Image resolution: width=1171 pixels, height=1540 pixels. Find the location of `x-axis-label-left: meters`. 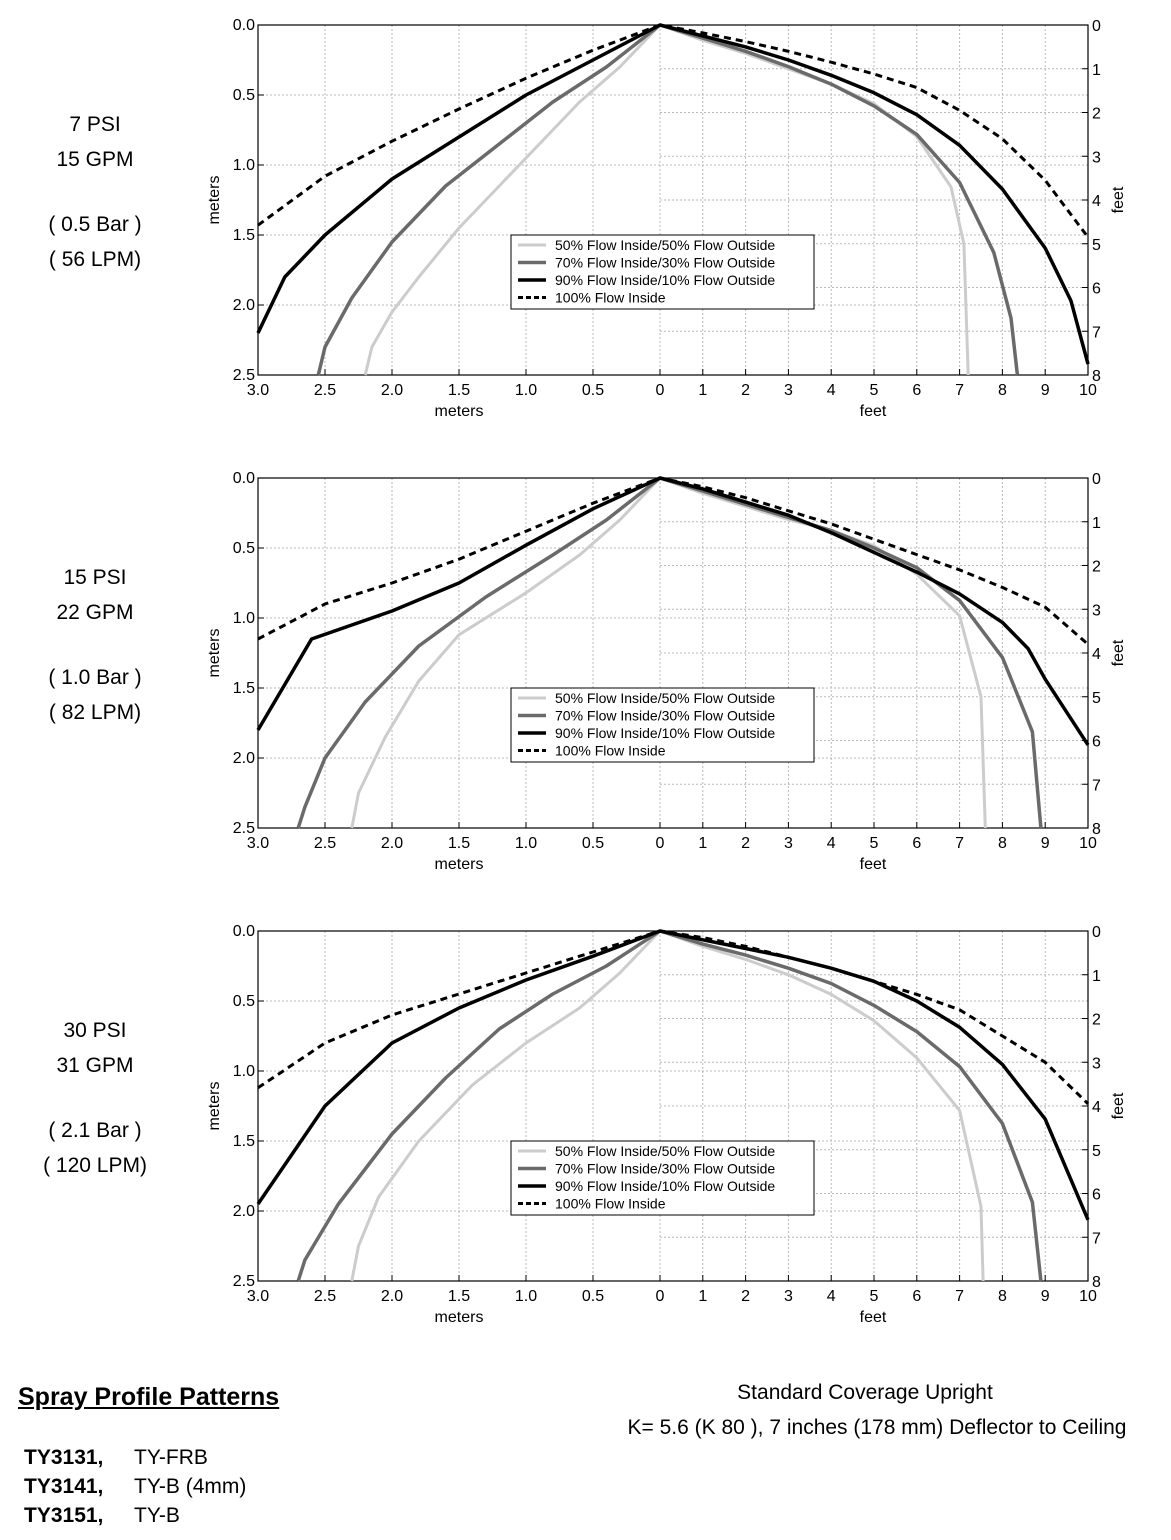

x-axis-label-left: meters is located at coordinates (459, 1317).